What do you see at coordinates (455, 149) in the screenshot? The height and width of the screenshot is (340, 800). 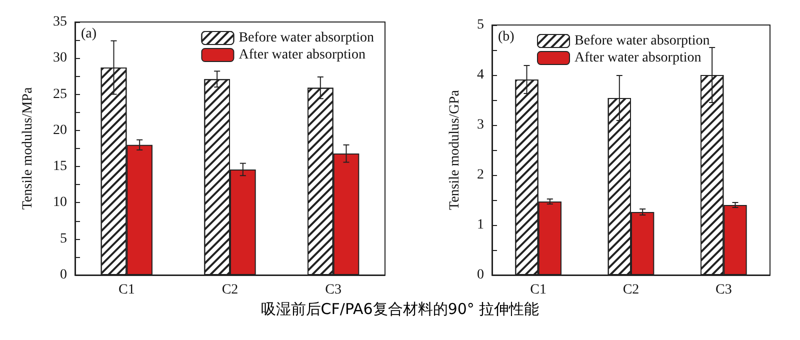 I see `y-axis-title: Tensile modulus/GPa` at bounding box center [455, 149].